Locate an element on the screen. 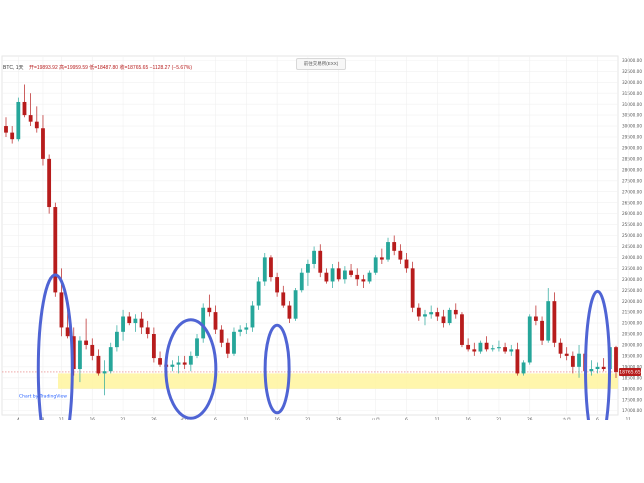 The height and width of the screenshot is (483, 644). top-badge: 前往交易所(EXX) is located at coordinates (321, 64).